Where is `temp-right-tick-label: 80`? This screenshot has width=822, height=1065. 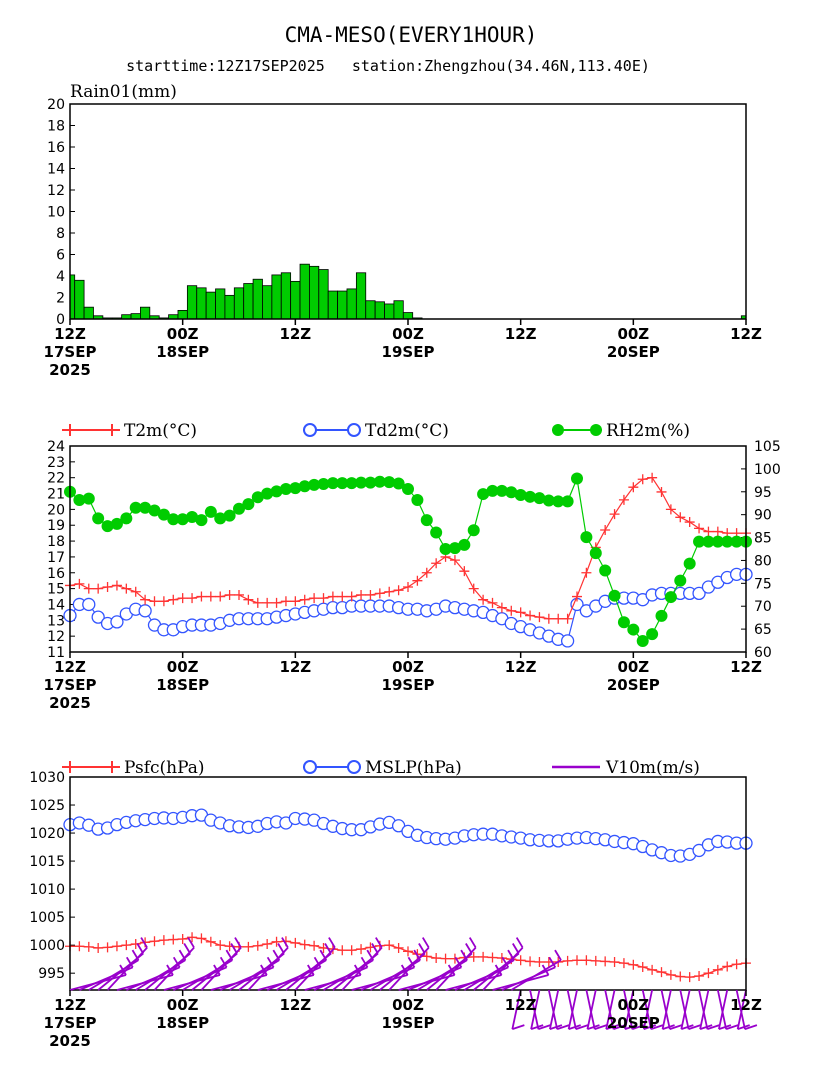 temp-right-tick-label: 80 is located at coordinates (763, 561).